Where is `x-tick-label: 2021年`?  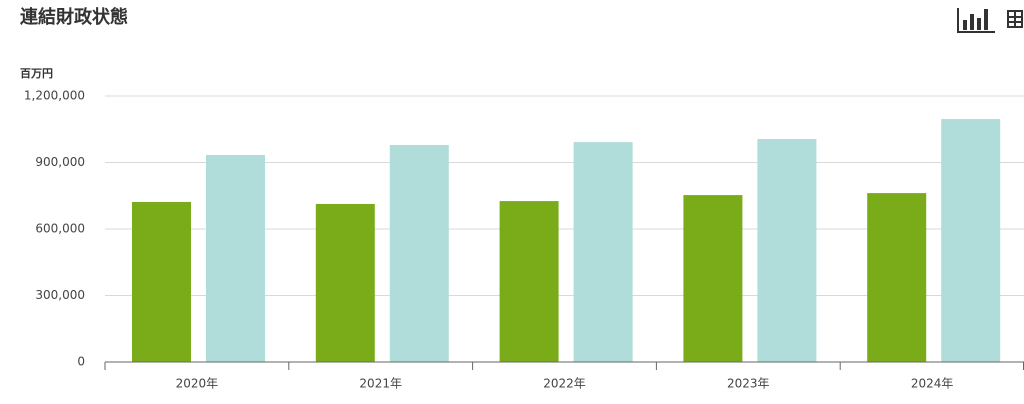
x-tick-label: 2021年 is located at coordinates (380, 384).